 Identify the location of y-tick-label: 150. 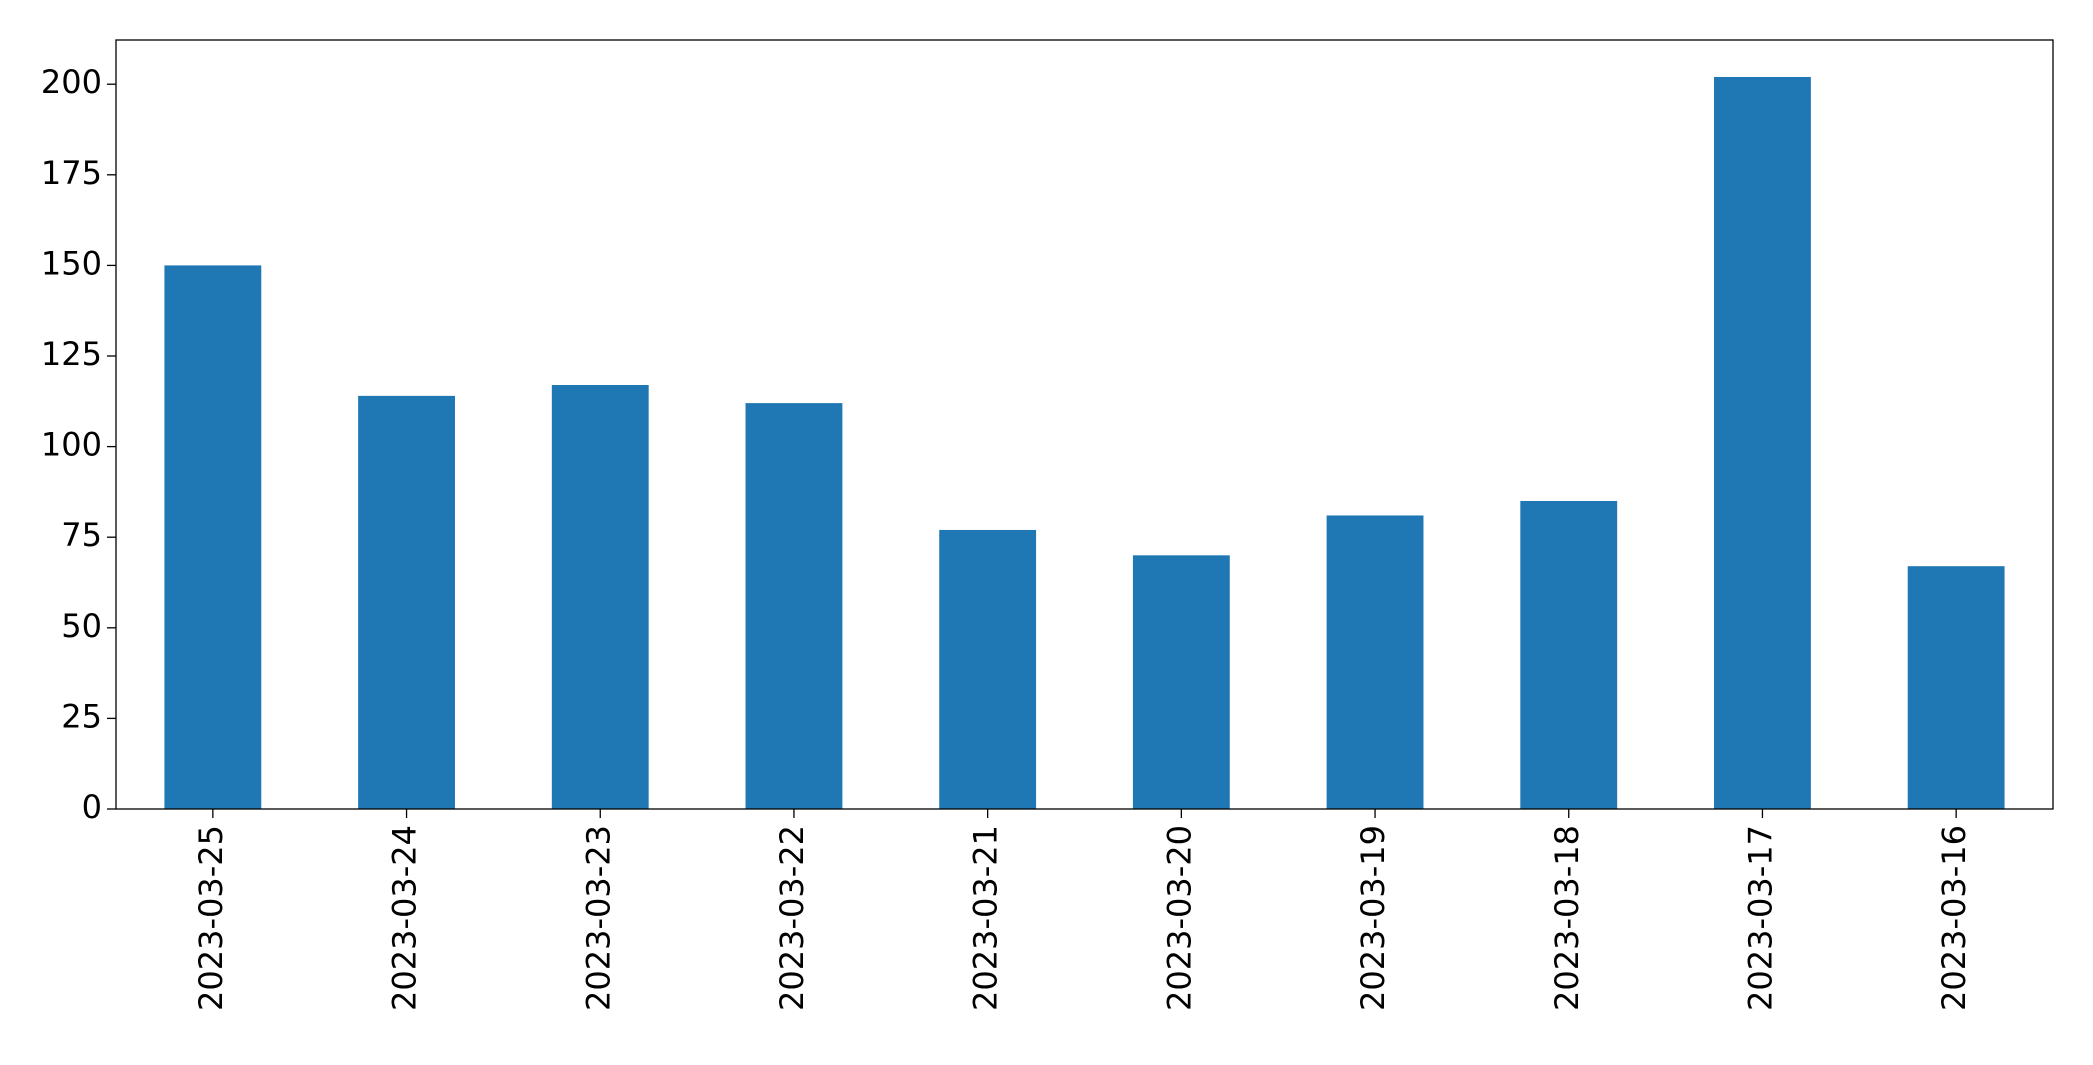
(71, 263).